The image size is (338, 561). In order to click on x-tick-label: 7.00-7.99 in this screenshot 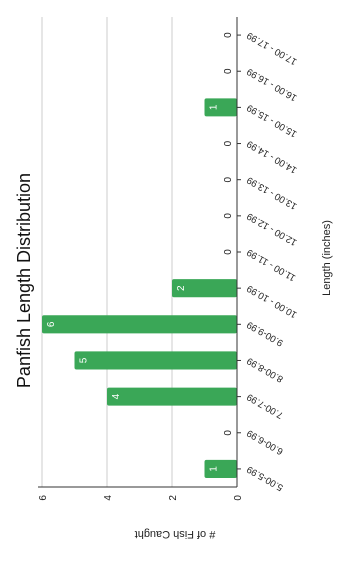, I will do `click(265, 406)`.